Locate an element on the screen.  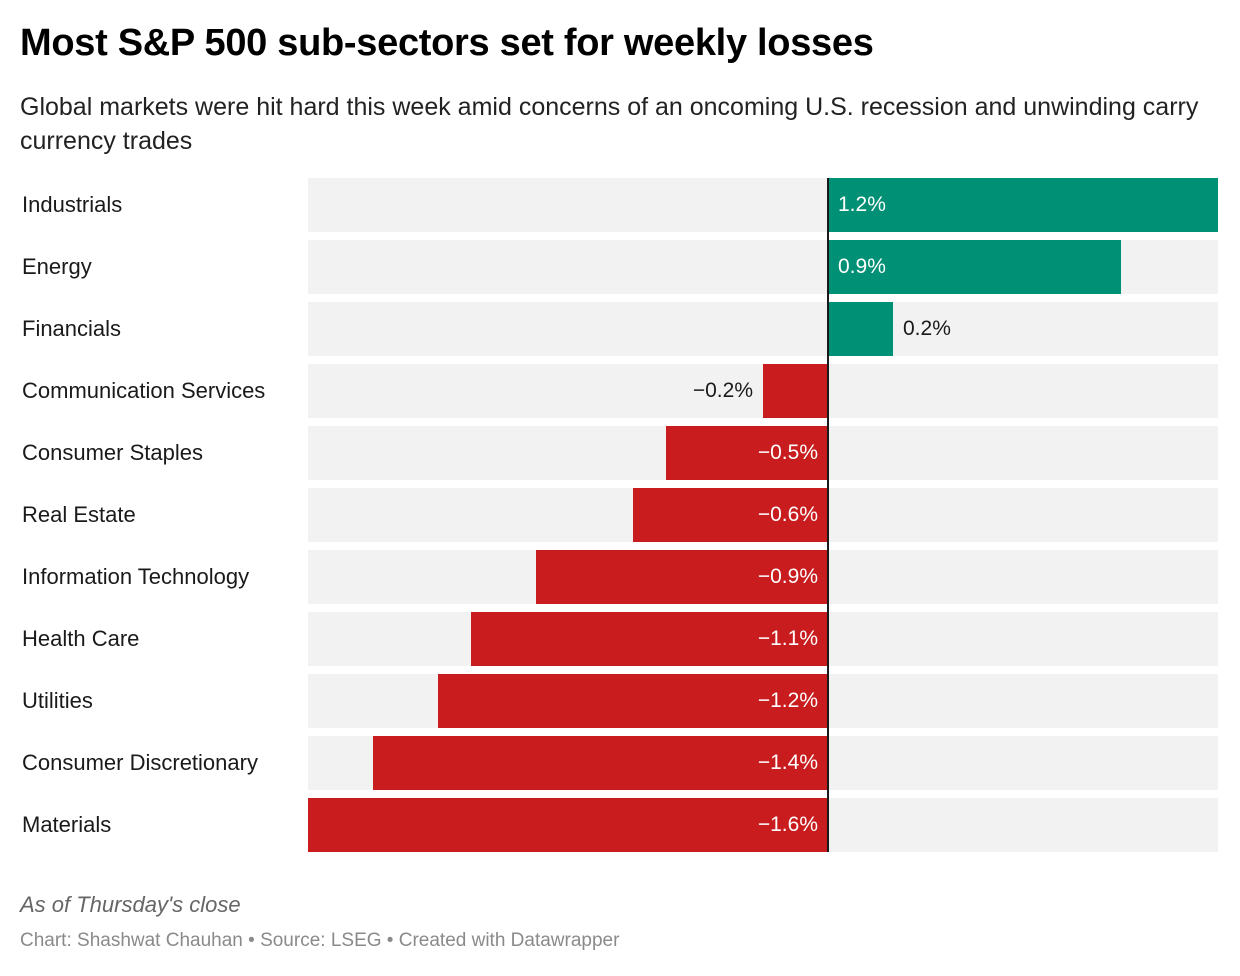
data-label: −0.6% is located at coordinates (787, 514).